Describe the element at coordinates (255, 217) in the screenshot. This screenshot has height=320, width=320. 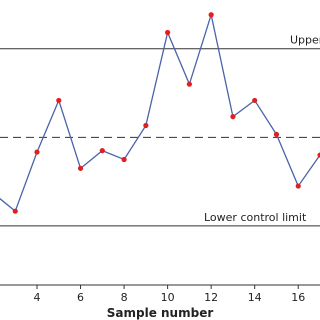
I see `control-limit-label: Lower control limit` at that location.